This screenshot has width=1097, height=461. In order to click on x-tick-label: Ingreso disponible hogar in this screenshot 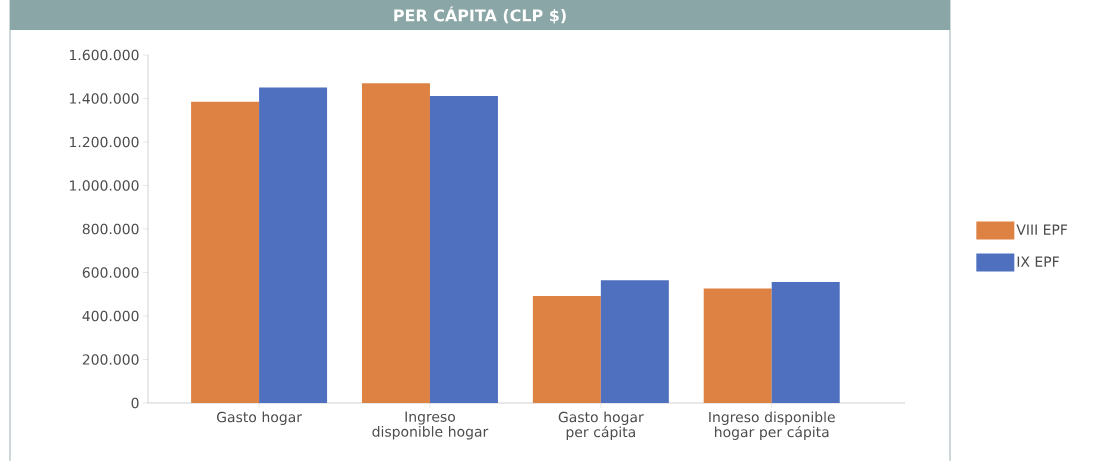, I will do `click(430, 425)`.